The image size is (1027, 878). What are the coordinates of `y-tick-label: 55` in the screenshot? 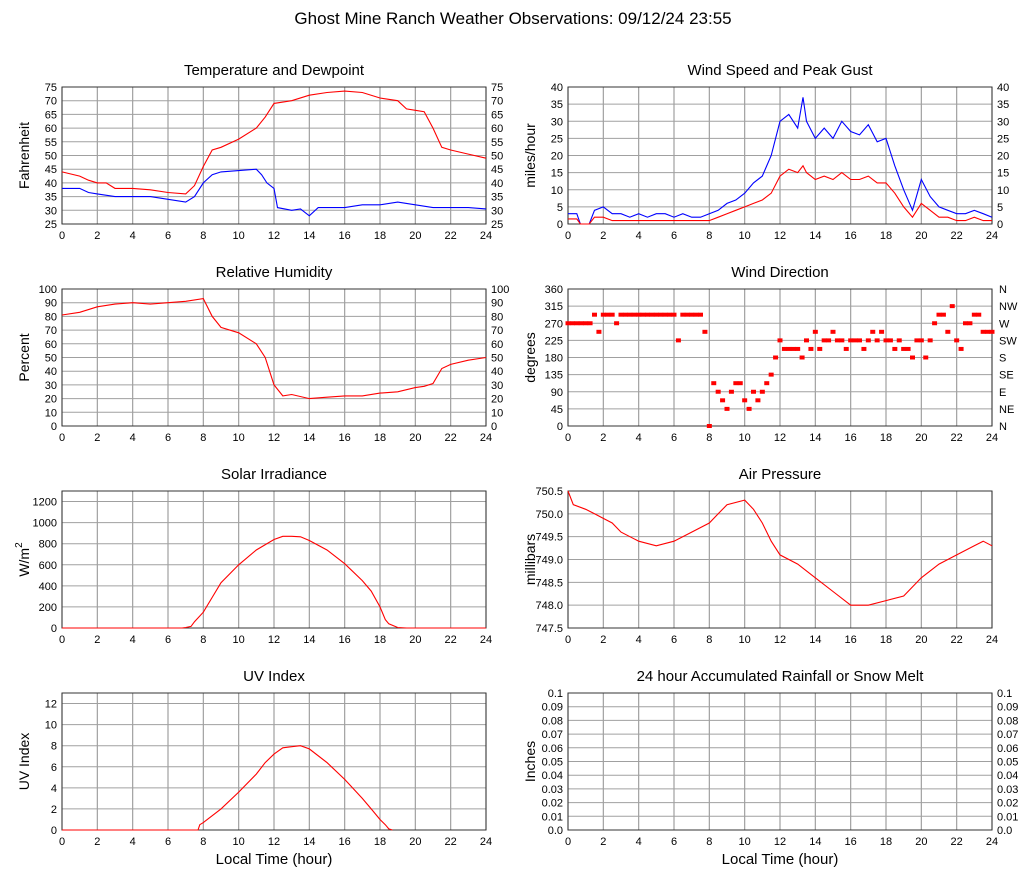 It's located at (51, 143).